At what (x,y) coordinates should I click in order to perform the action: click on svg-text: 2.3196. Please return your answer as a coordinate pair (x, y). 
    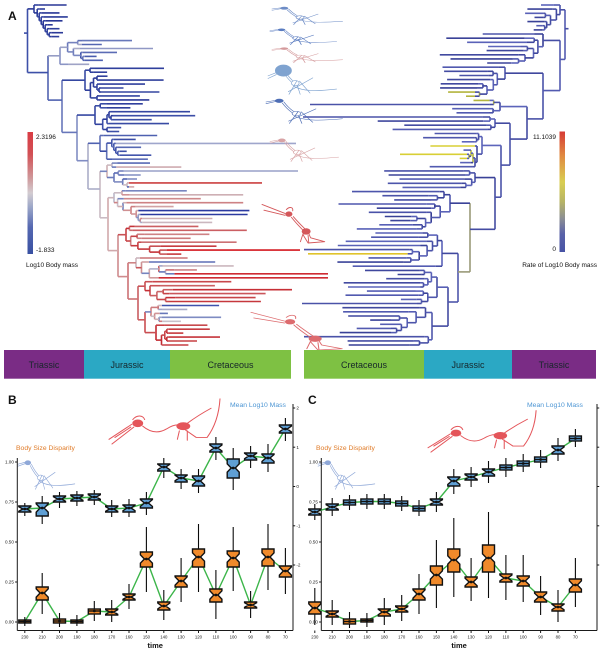
    Looking at the image, I should click on (46, 137).